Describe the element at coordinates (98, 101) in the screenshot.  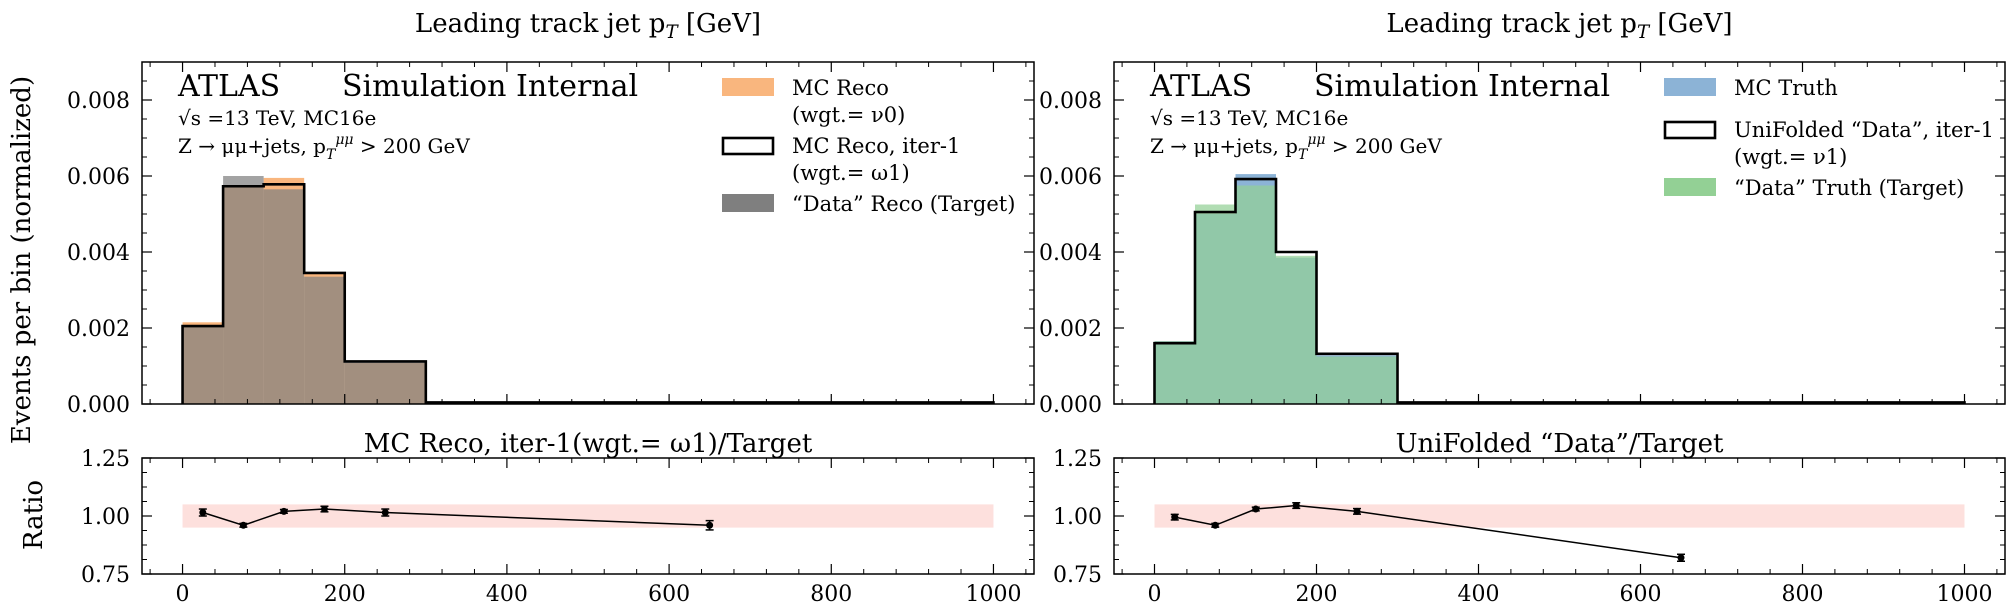
I see `main-left-ytick-label: 0.008` at that location.